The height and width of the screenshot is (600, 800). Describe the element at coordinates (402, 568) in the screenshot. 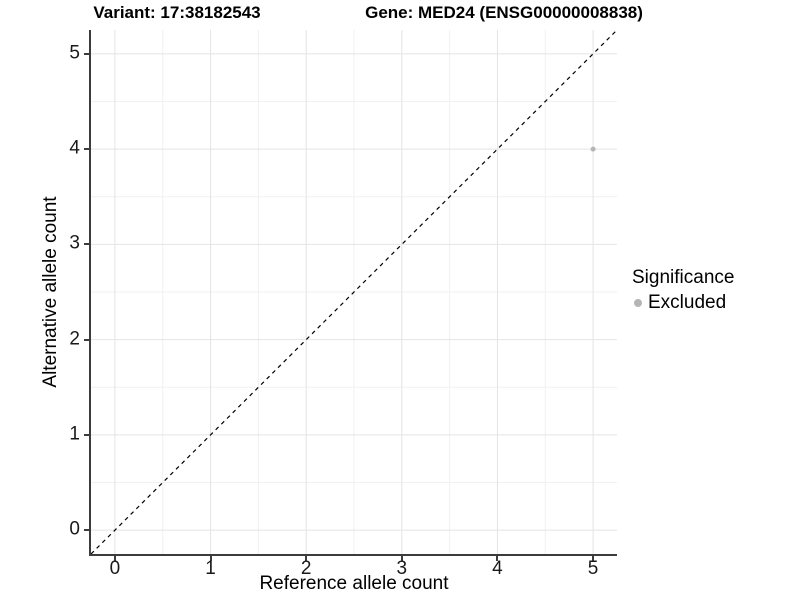

I see `x-tick-label: 3` at that location.